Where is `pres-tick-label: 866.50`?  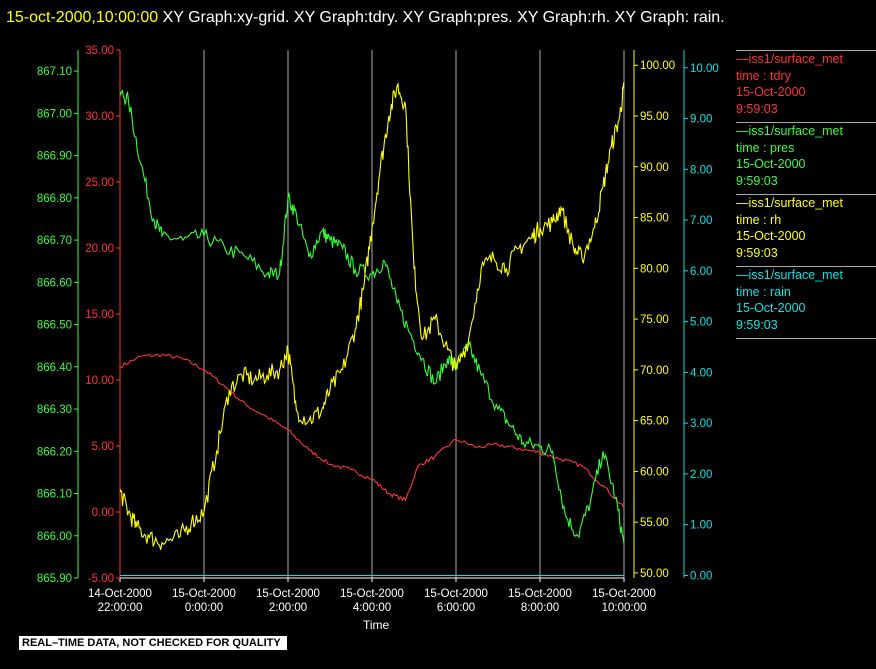
pres-tick-label: 866.50 is located at coordinates (54, 326).